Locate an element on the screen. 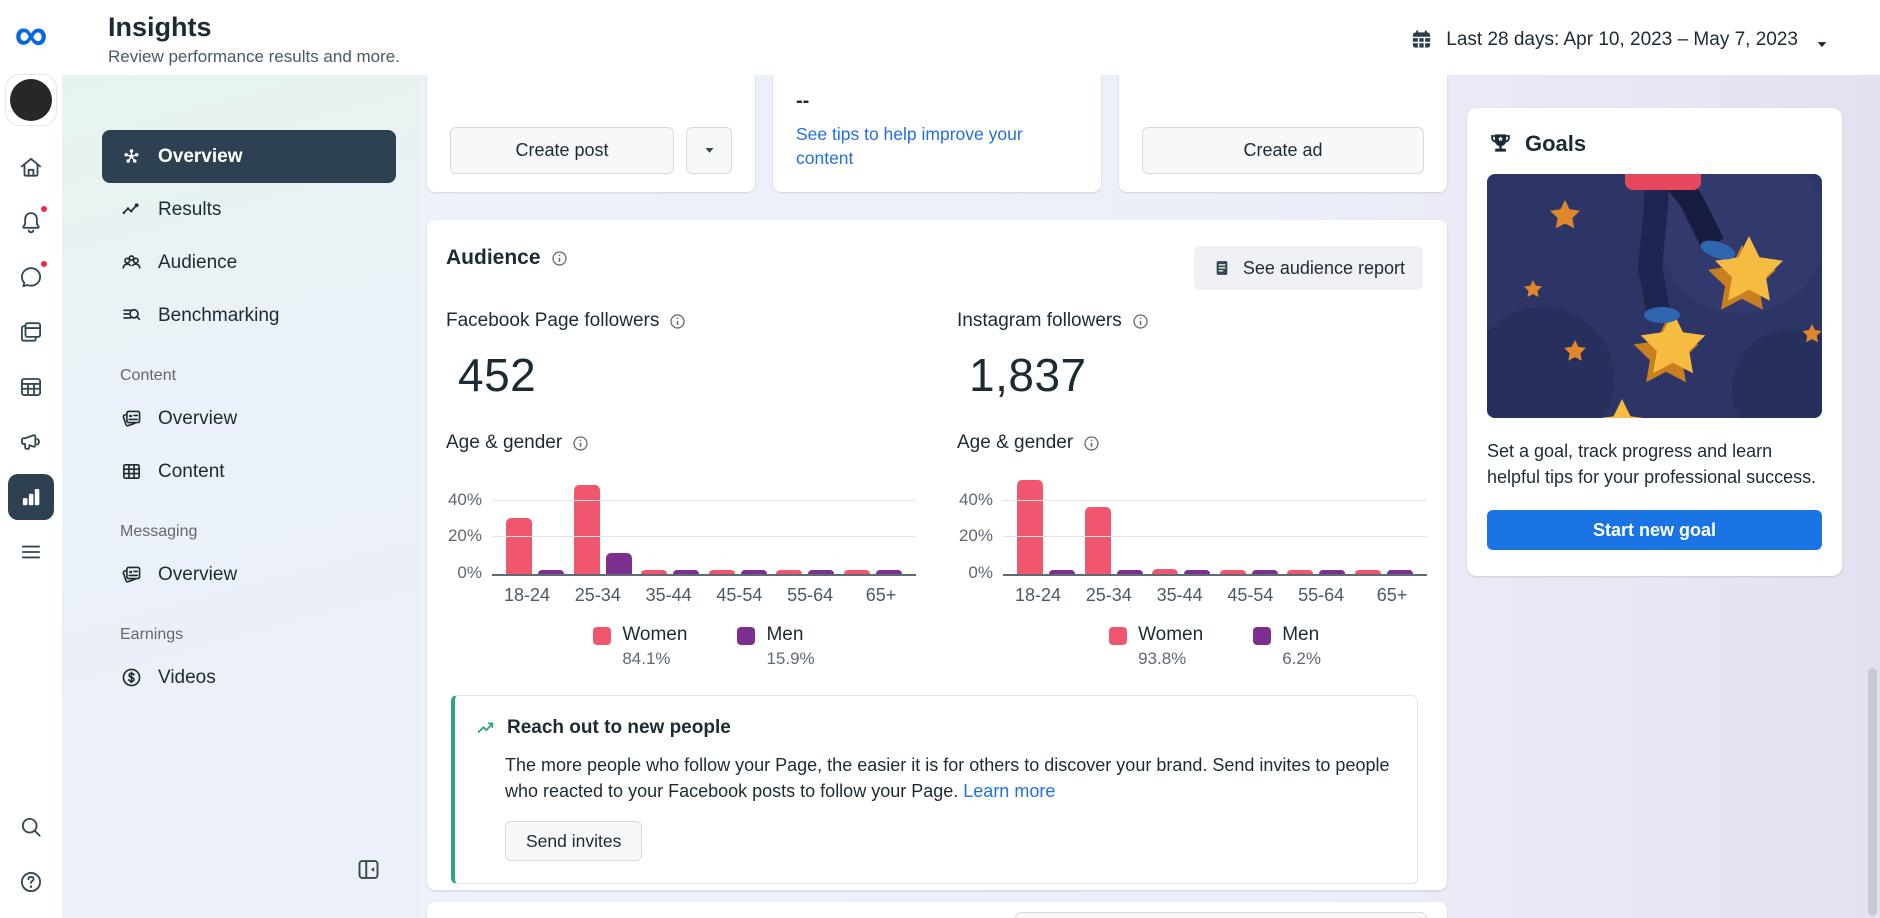 This screenshot has width=1880, height=918. y-axis-tick: 0% is located at coordinates (469, 572).